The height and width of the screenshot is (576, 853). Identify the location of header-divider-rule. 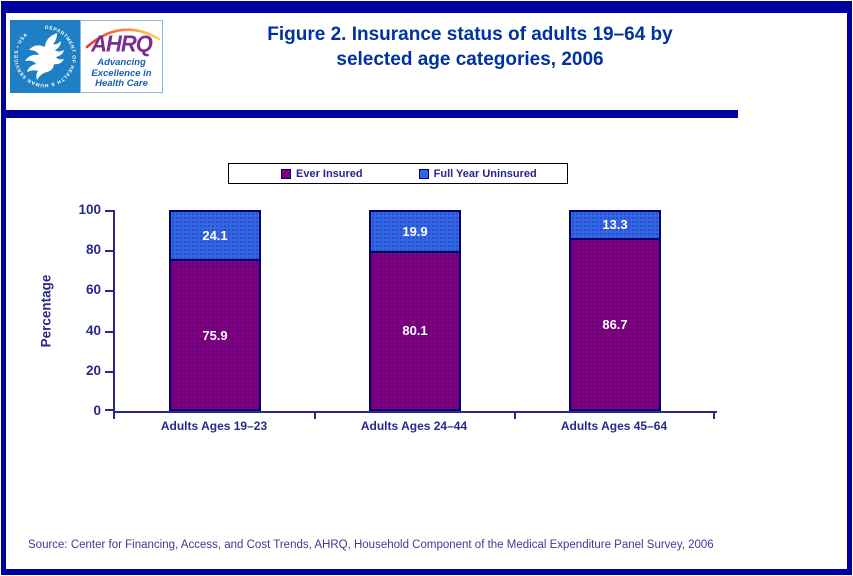
(371, 114).